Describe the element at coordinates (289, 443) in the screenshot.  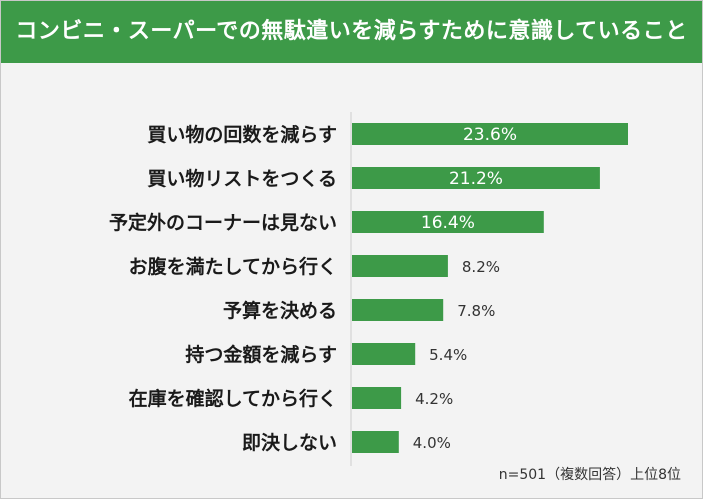
I see `category-label: 即決しない` at that location.